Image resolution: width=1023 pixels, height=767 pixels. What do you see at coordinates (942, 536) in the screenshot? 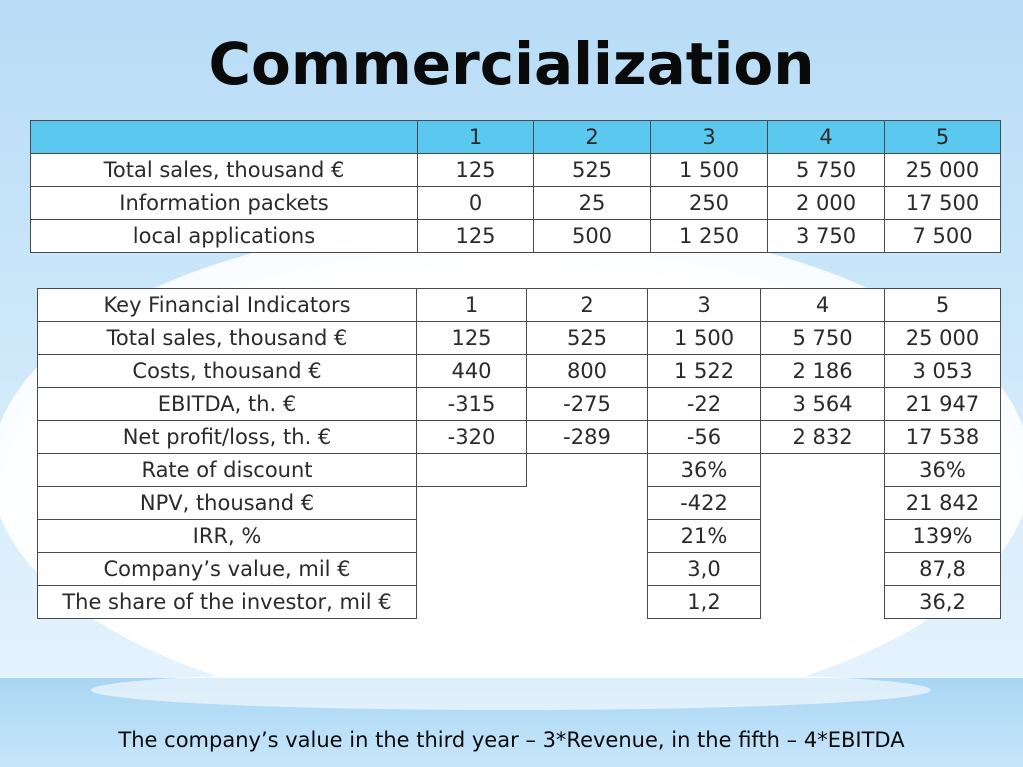
I see `table-cell: 139%` at bounding box center [942, 536].